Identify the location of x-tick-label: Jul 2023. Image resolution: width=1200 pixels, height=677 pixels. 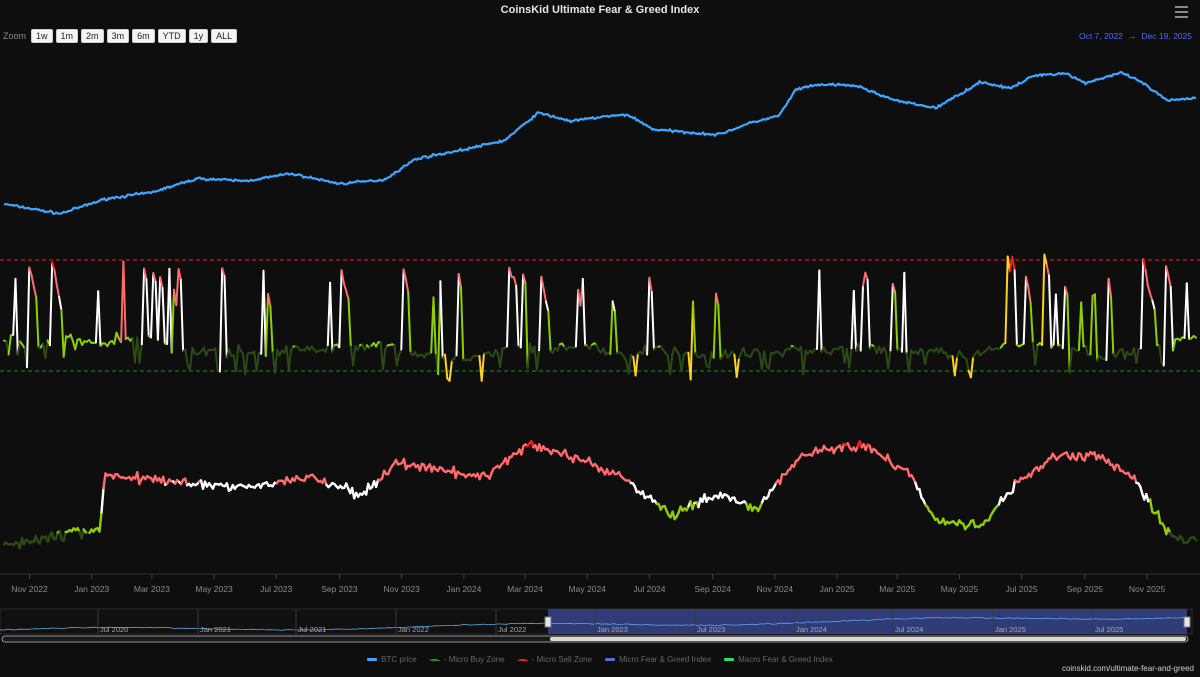
(276, 589).